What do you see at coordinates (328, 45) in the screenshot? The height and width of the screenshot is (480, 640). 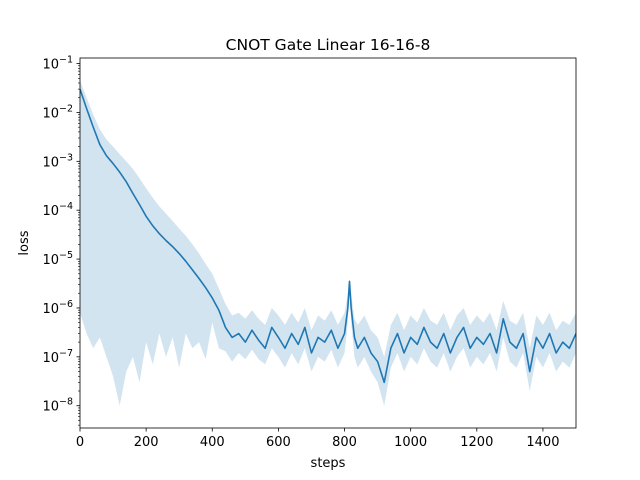 I see `chart-title: CNOT Gate Linear 16-16-8` at bounding box center [328, 45].